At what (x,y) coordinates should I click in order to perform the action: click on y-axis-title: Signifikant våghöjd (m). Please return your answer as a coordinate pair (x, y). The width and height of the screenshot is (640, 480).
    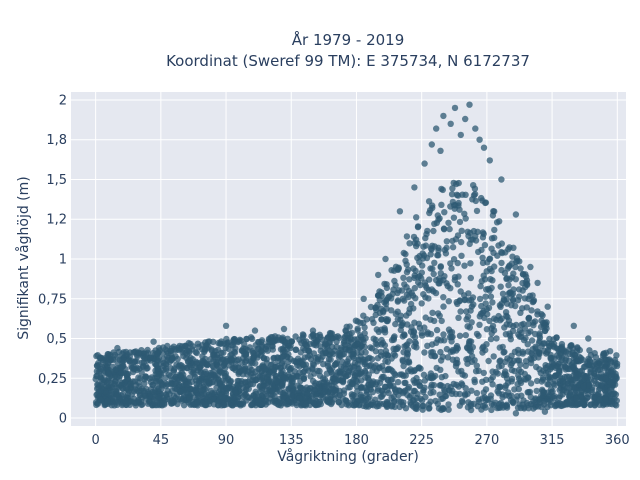
    Looking at the image, I should click on (23, 257).